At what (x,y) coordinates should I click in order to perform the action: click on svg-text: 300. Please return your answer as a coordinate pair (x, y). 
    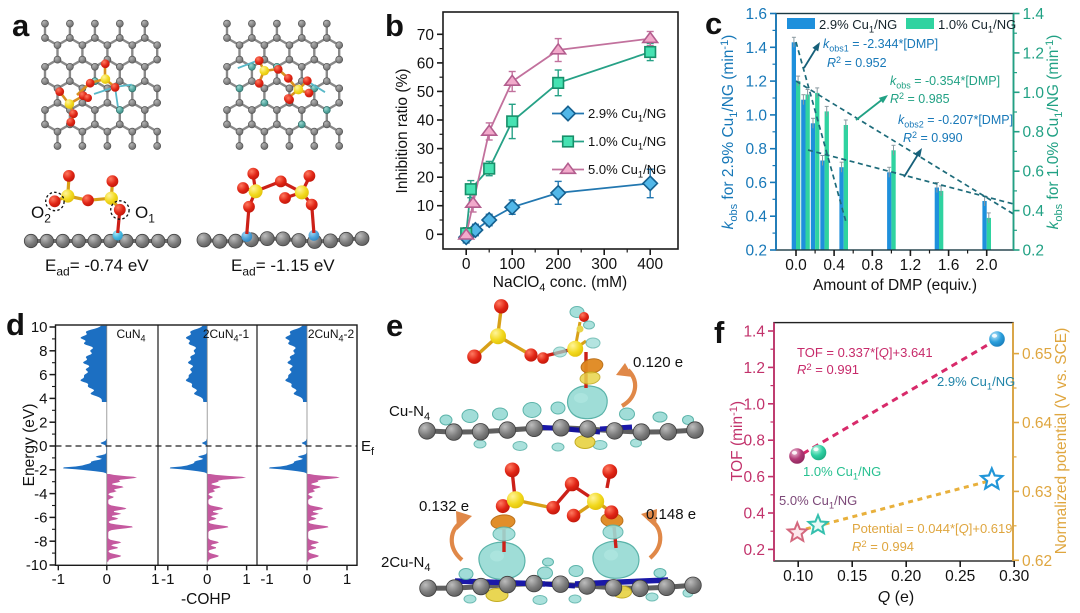
    Looking at the image, I should click on (604, 264).